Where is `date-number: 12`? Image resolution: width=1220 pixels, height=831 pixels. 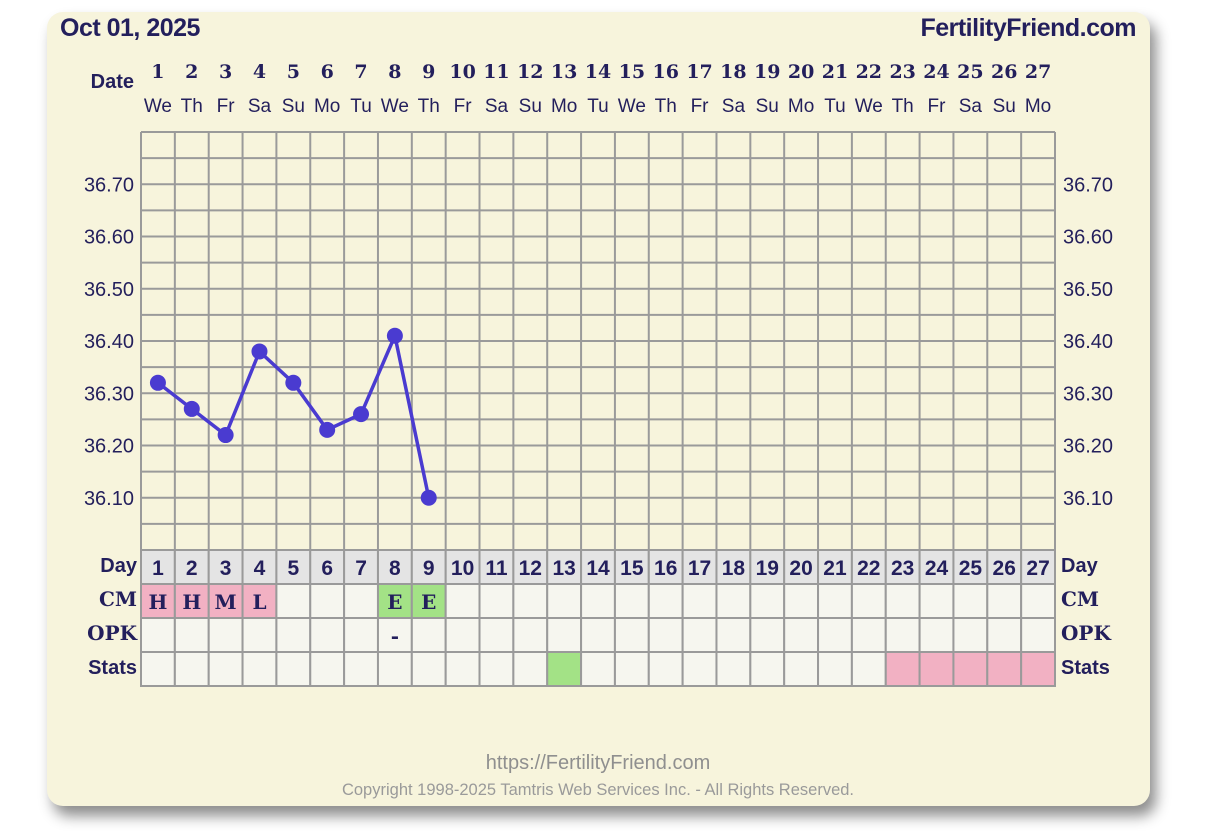
date-number: 12 is located at coordinates (530, 72).